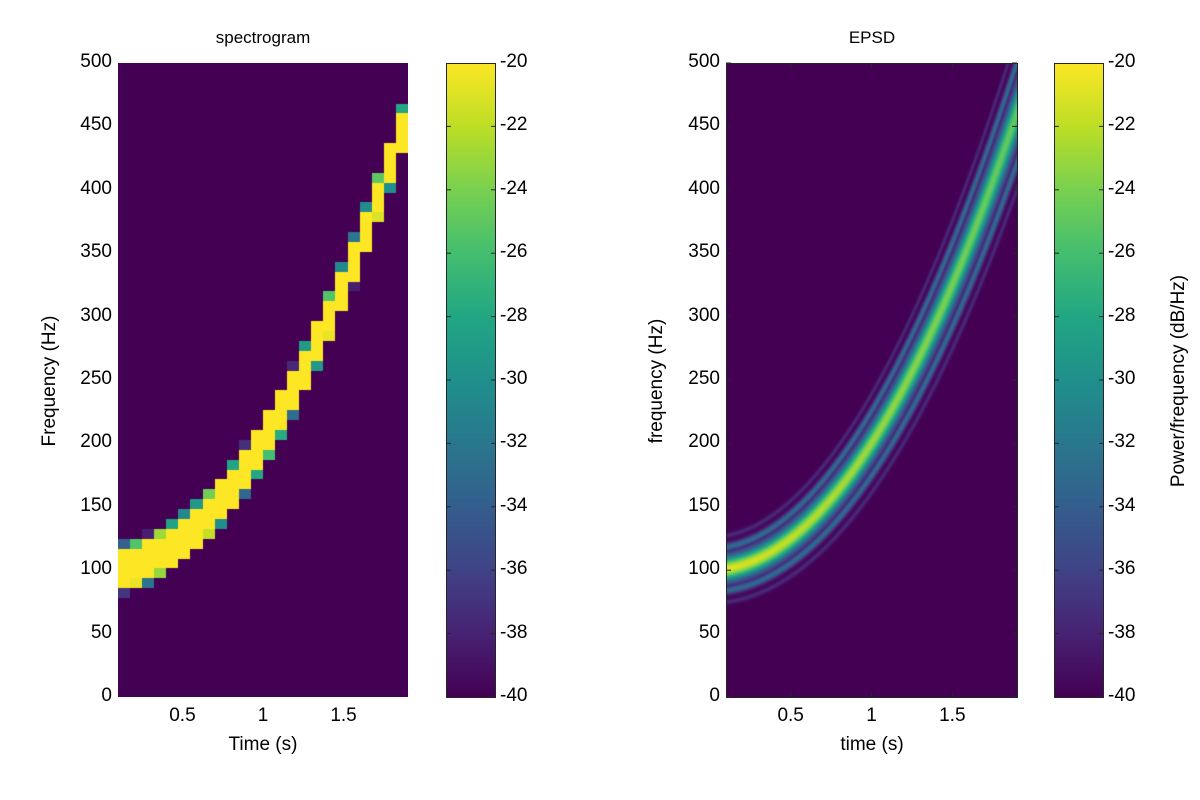 The width and height of the screenshot is (1200, 800). Describe the element at coordinates (872, 744) in the screenshot. I see `epsd-x-label: time (s)` at that location.